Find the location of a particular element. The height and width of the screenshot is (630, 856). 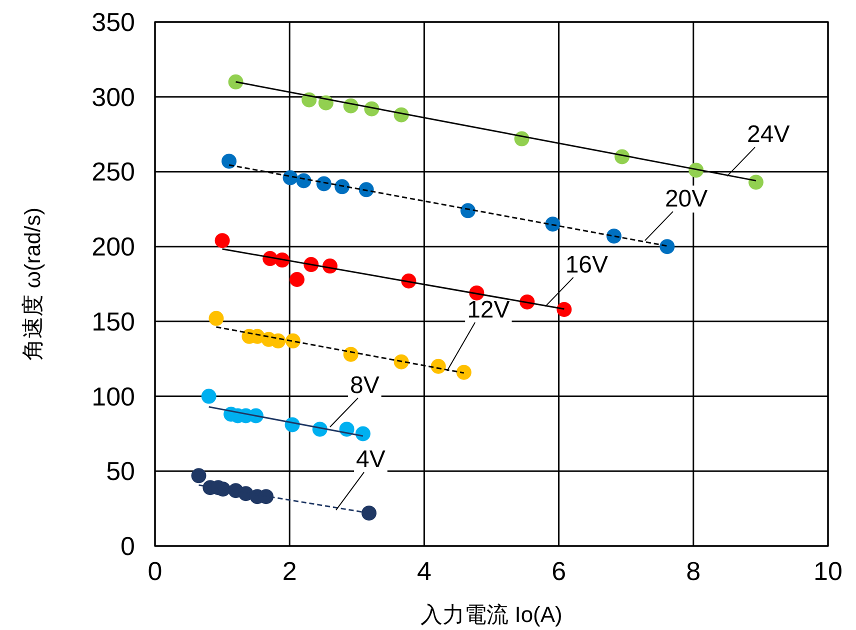

x-tick-label: 0 is located at coordinates (155, 571).